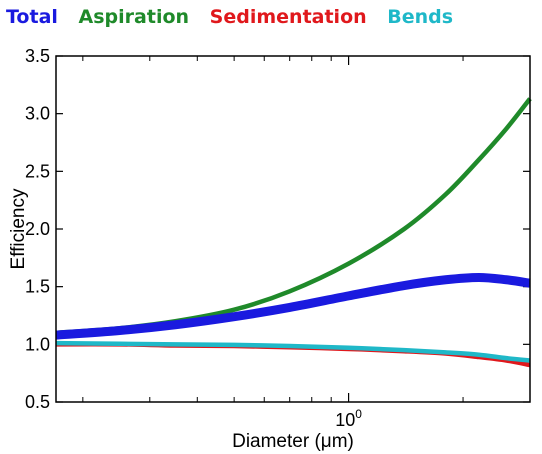  I want to click on y-axis-label: Efficiency, so click(18, 228).